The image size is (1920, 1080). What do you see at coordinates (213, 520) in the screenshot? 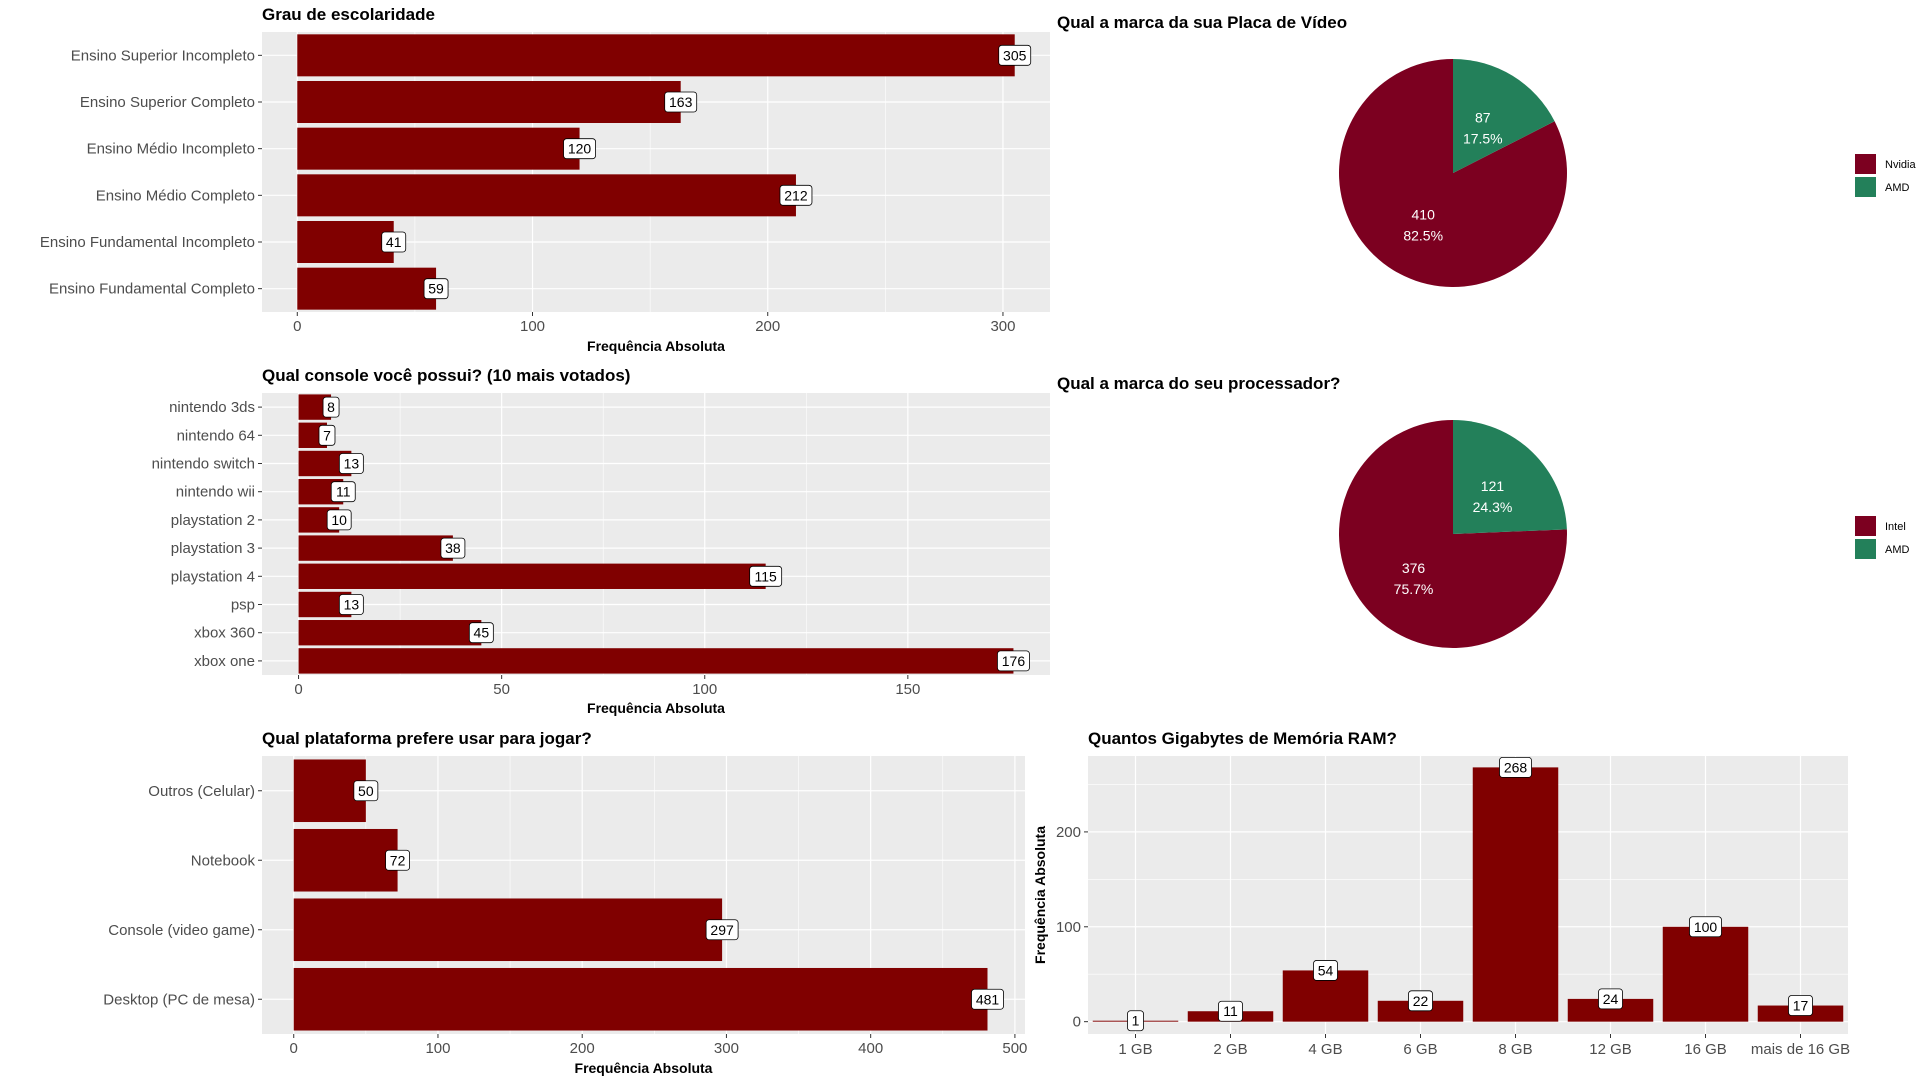
I see `category-label: playstation 2` at bounding box center [213, 520].